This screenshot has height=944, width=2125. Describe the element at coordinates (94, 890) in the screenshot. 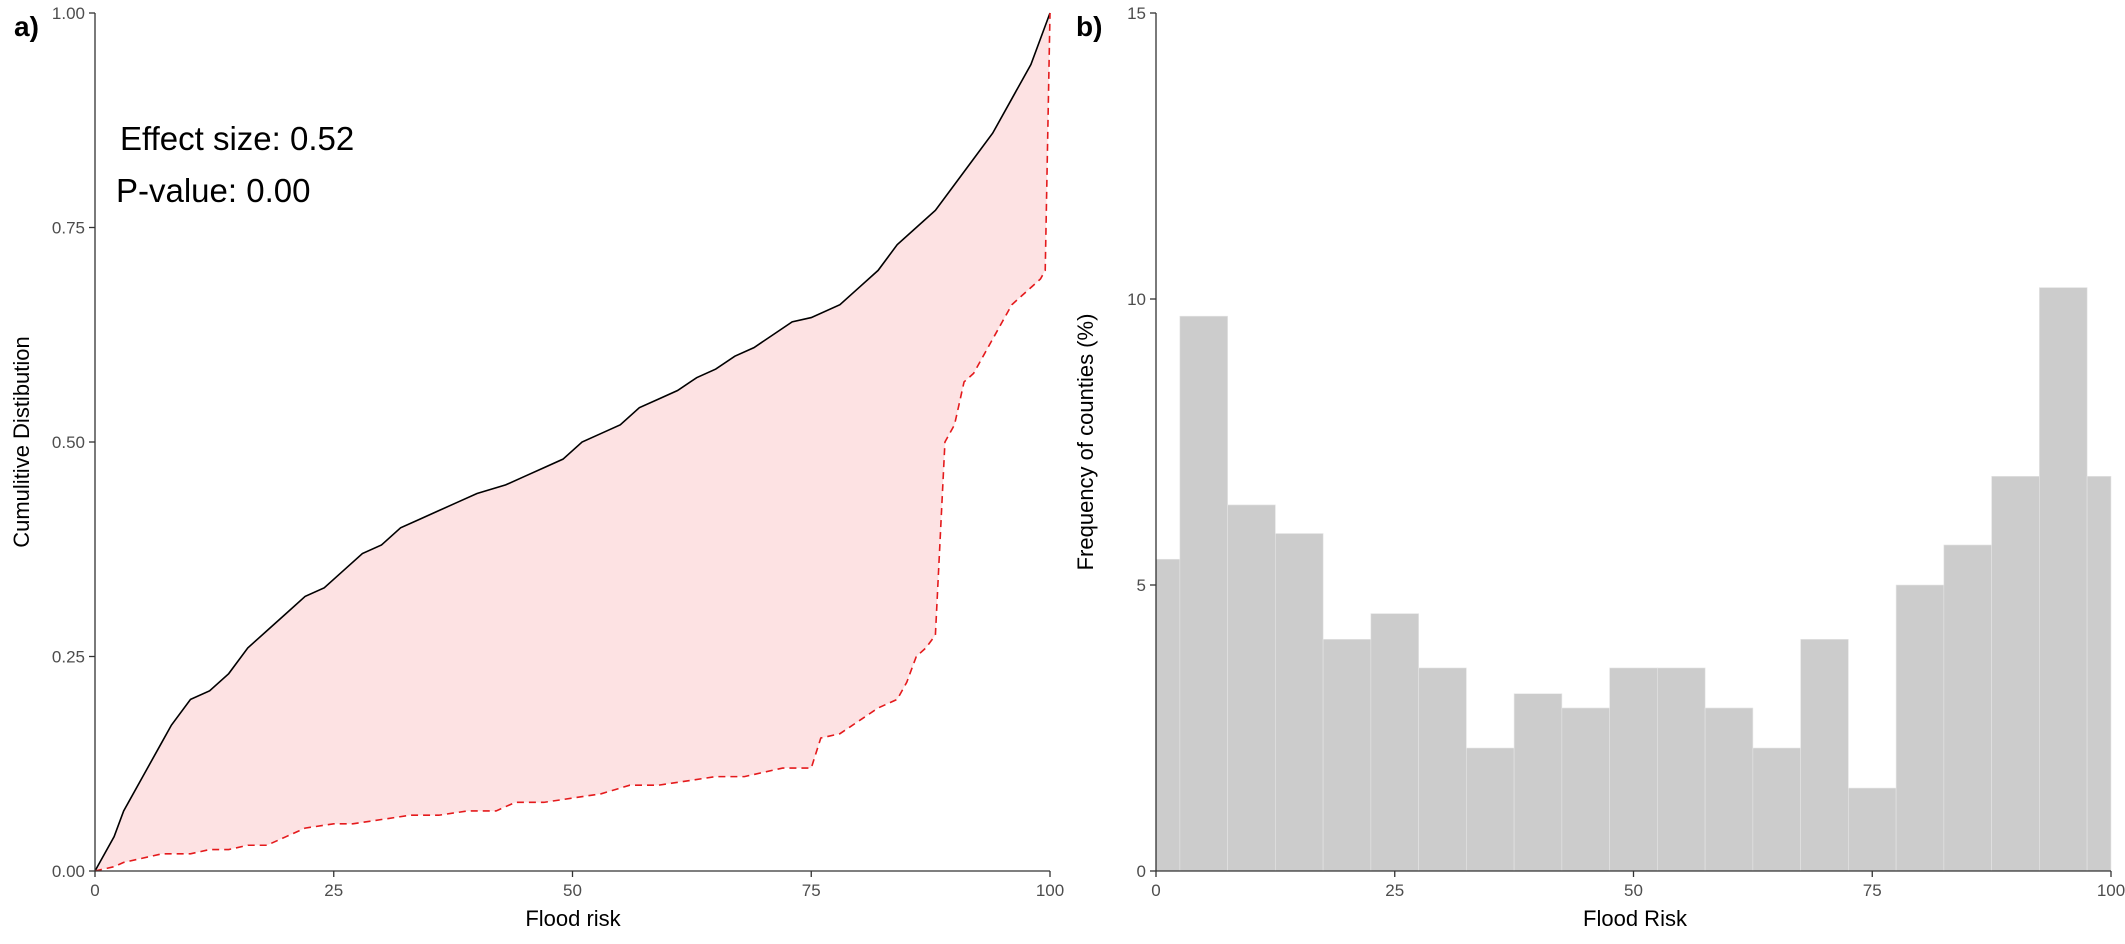

I see `panel-a-x-tick-label: 0` at that location.